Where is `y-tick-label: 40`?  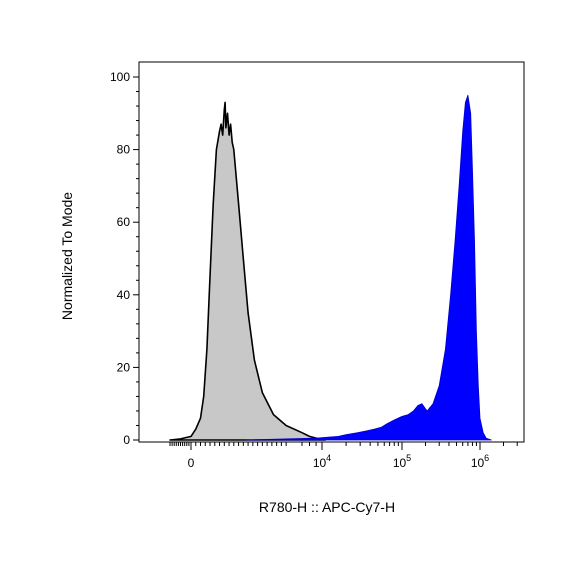 y-tick-label: 40 is located at coordinates (124, 295).